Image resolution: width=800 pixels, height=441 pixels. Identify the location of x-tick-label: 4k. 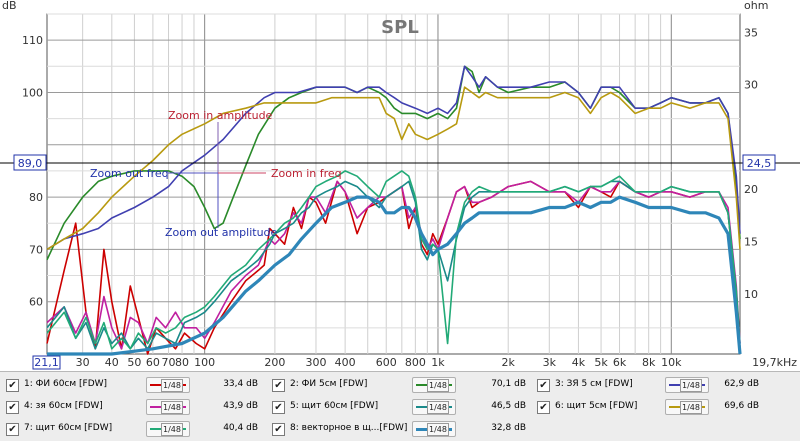
(579, 362).